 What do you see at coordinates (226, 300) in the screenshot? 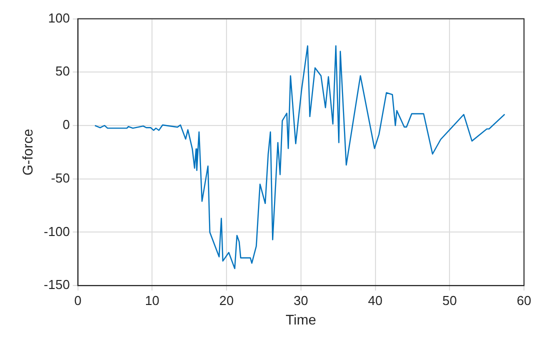
I see `x-tick-label: 20` at bounding box center [226, 300].